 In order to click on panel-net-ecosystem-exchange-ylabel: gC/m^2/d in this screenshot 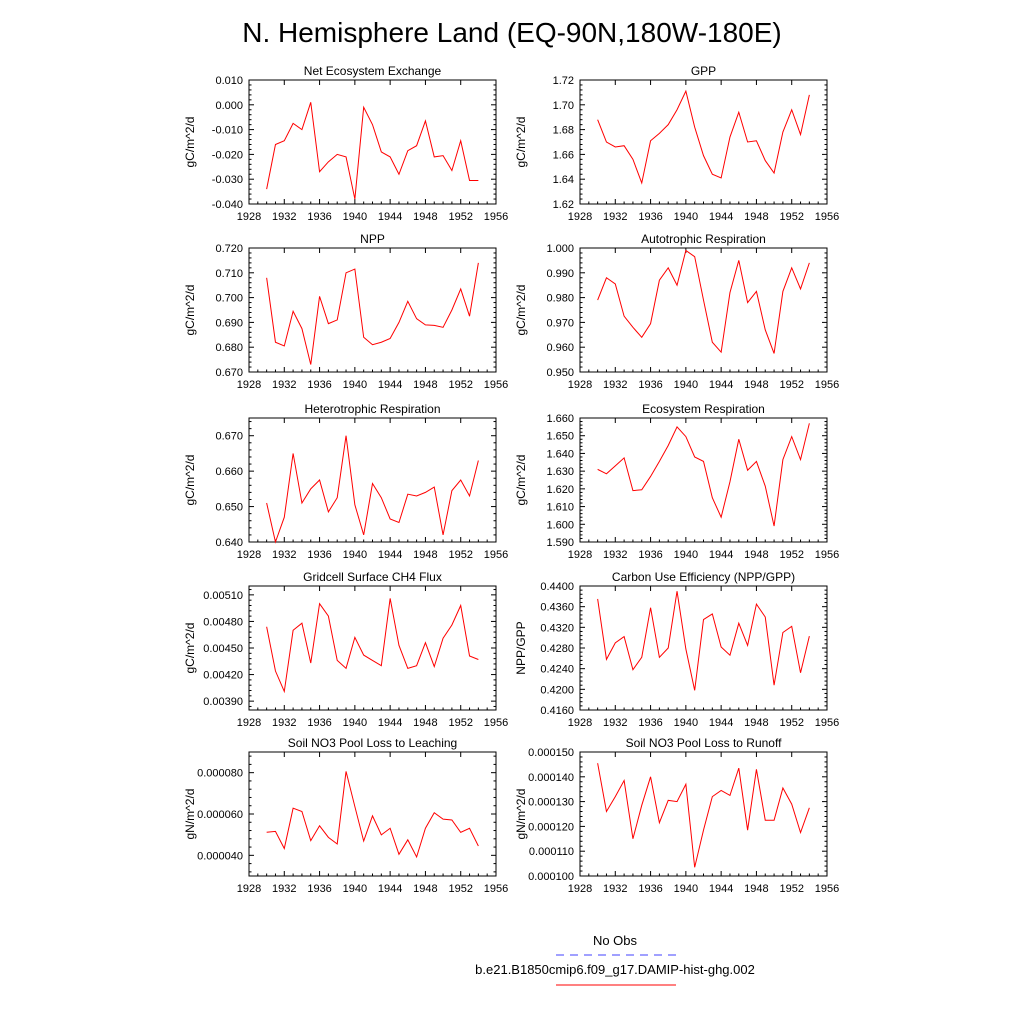, I will do `click(190, 142)`.